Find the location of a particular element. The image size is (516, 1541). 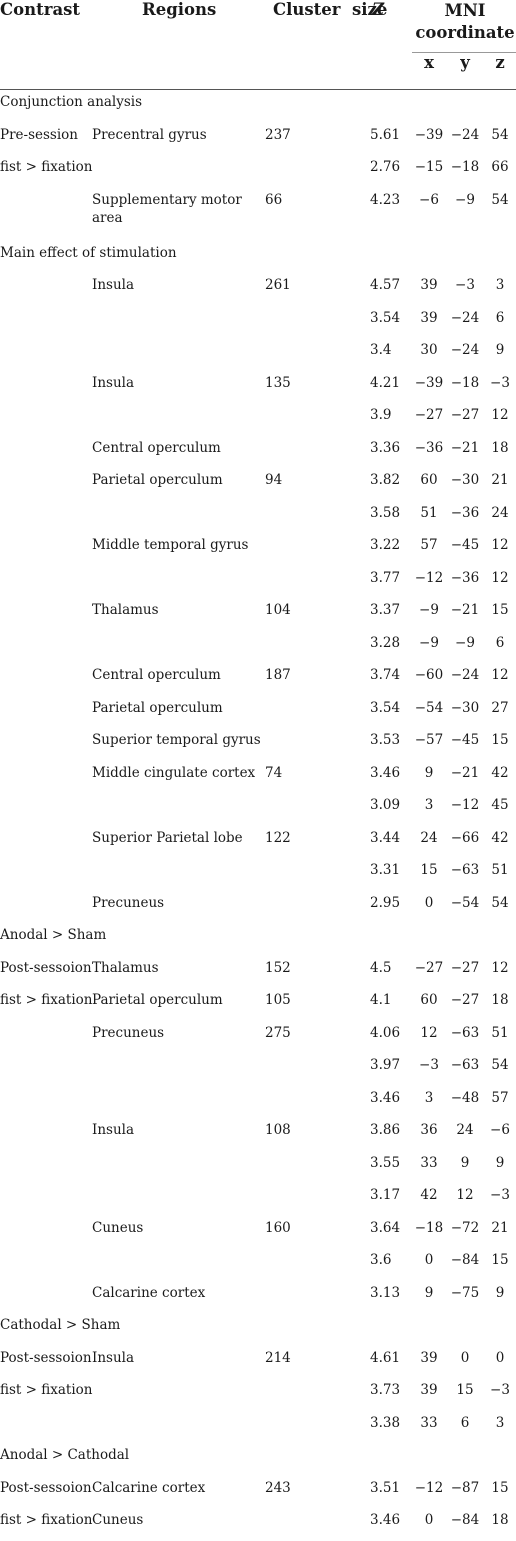

region-cell: Middle temporal gyrus is located at coordinates (170, 545).